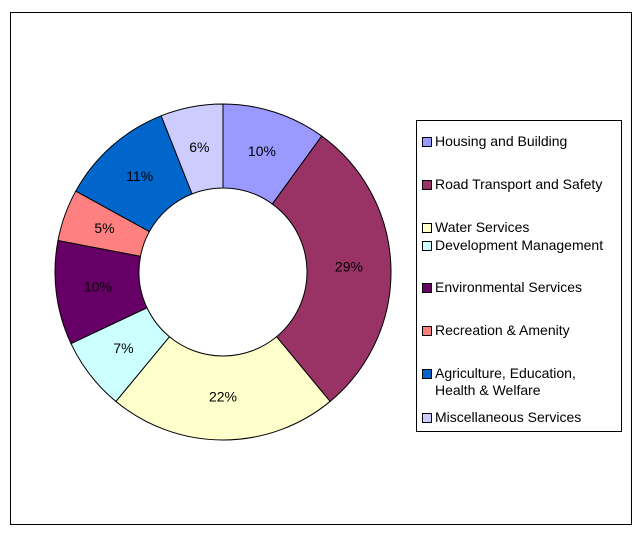  I want to click on legend-label: Road Transport and Safety, so click(519, 184).